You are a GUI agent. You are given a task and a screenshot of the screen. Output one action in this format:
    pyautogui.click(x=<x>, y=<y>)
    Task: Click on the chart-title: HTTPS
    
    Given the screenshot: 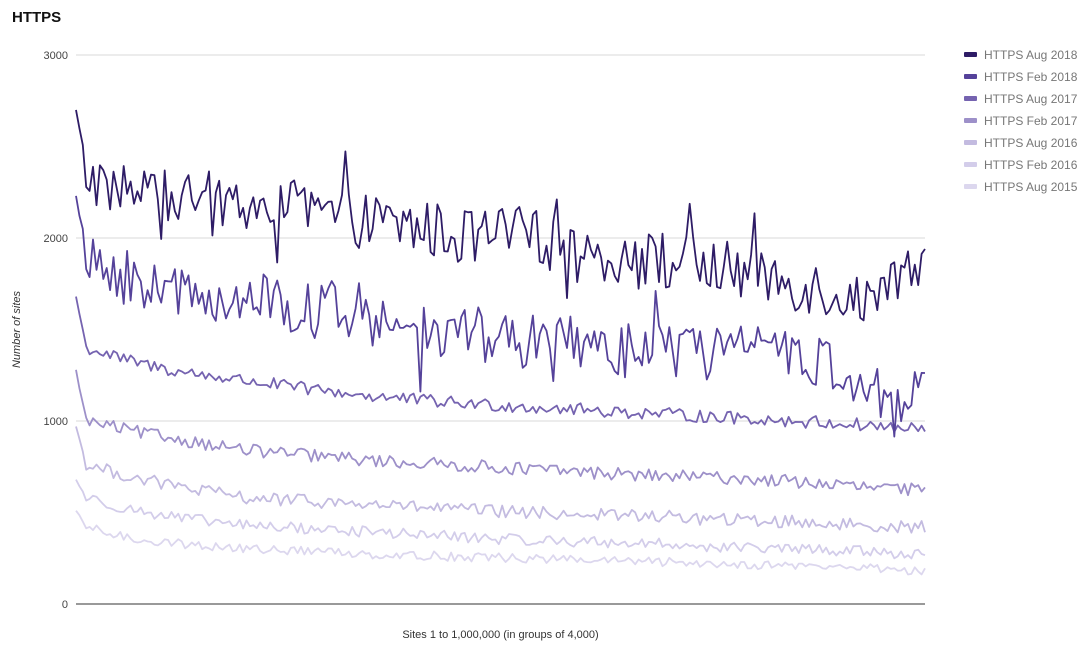 What is the action you would take?
    pyautogui.click(x=37, y=17)
    